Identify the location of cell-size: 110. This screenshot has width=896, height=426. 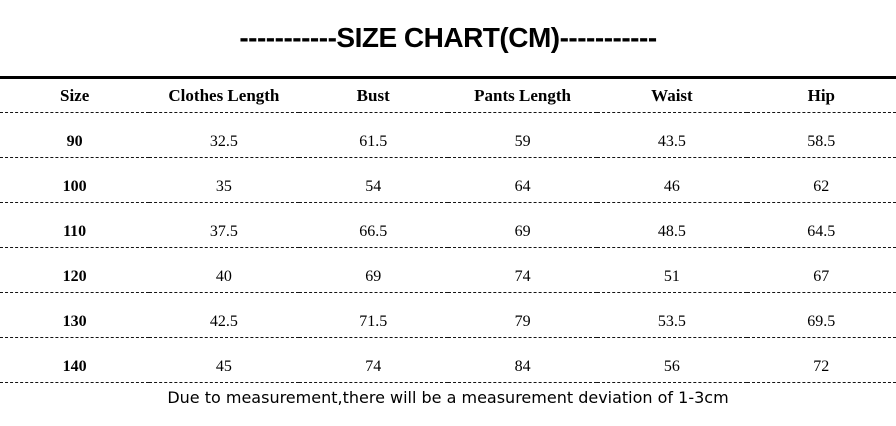
(75, 225).